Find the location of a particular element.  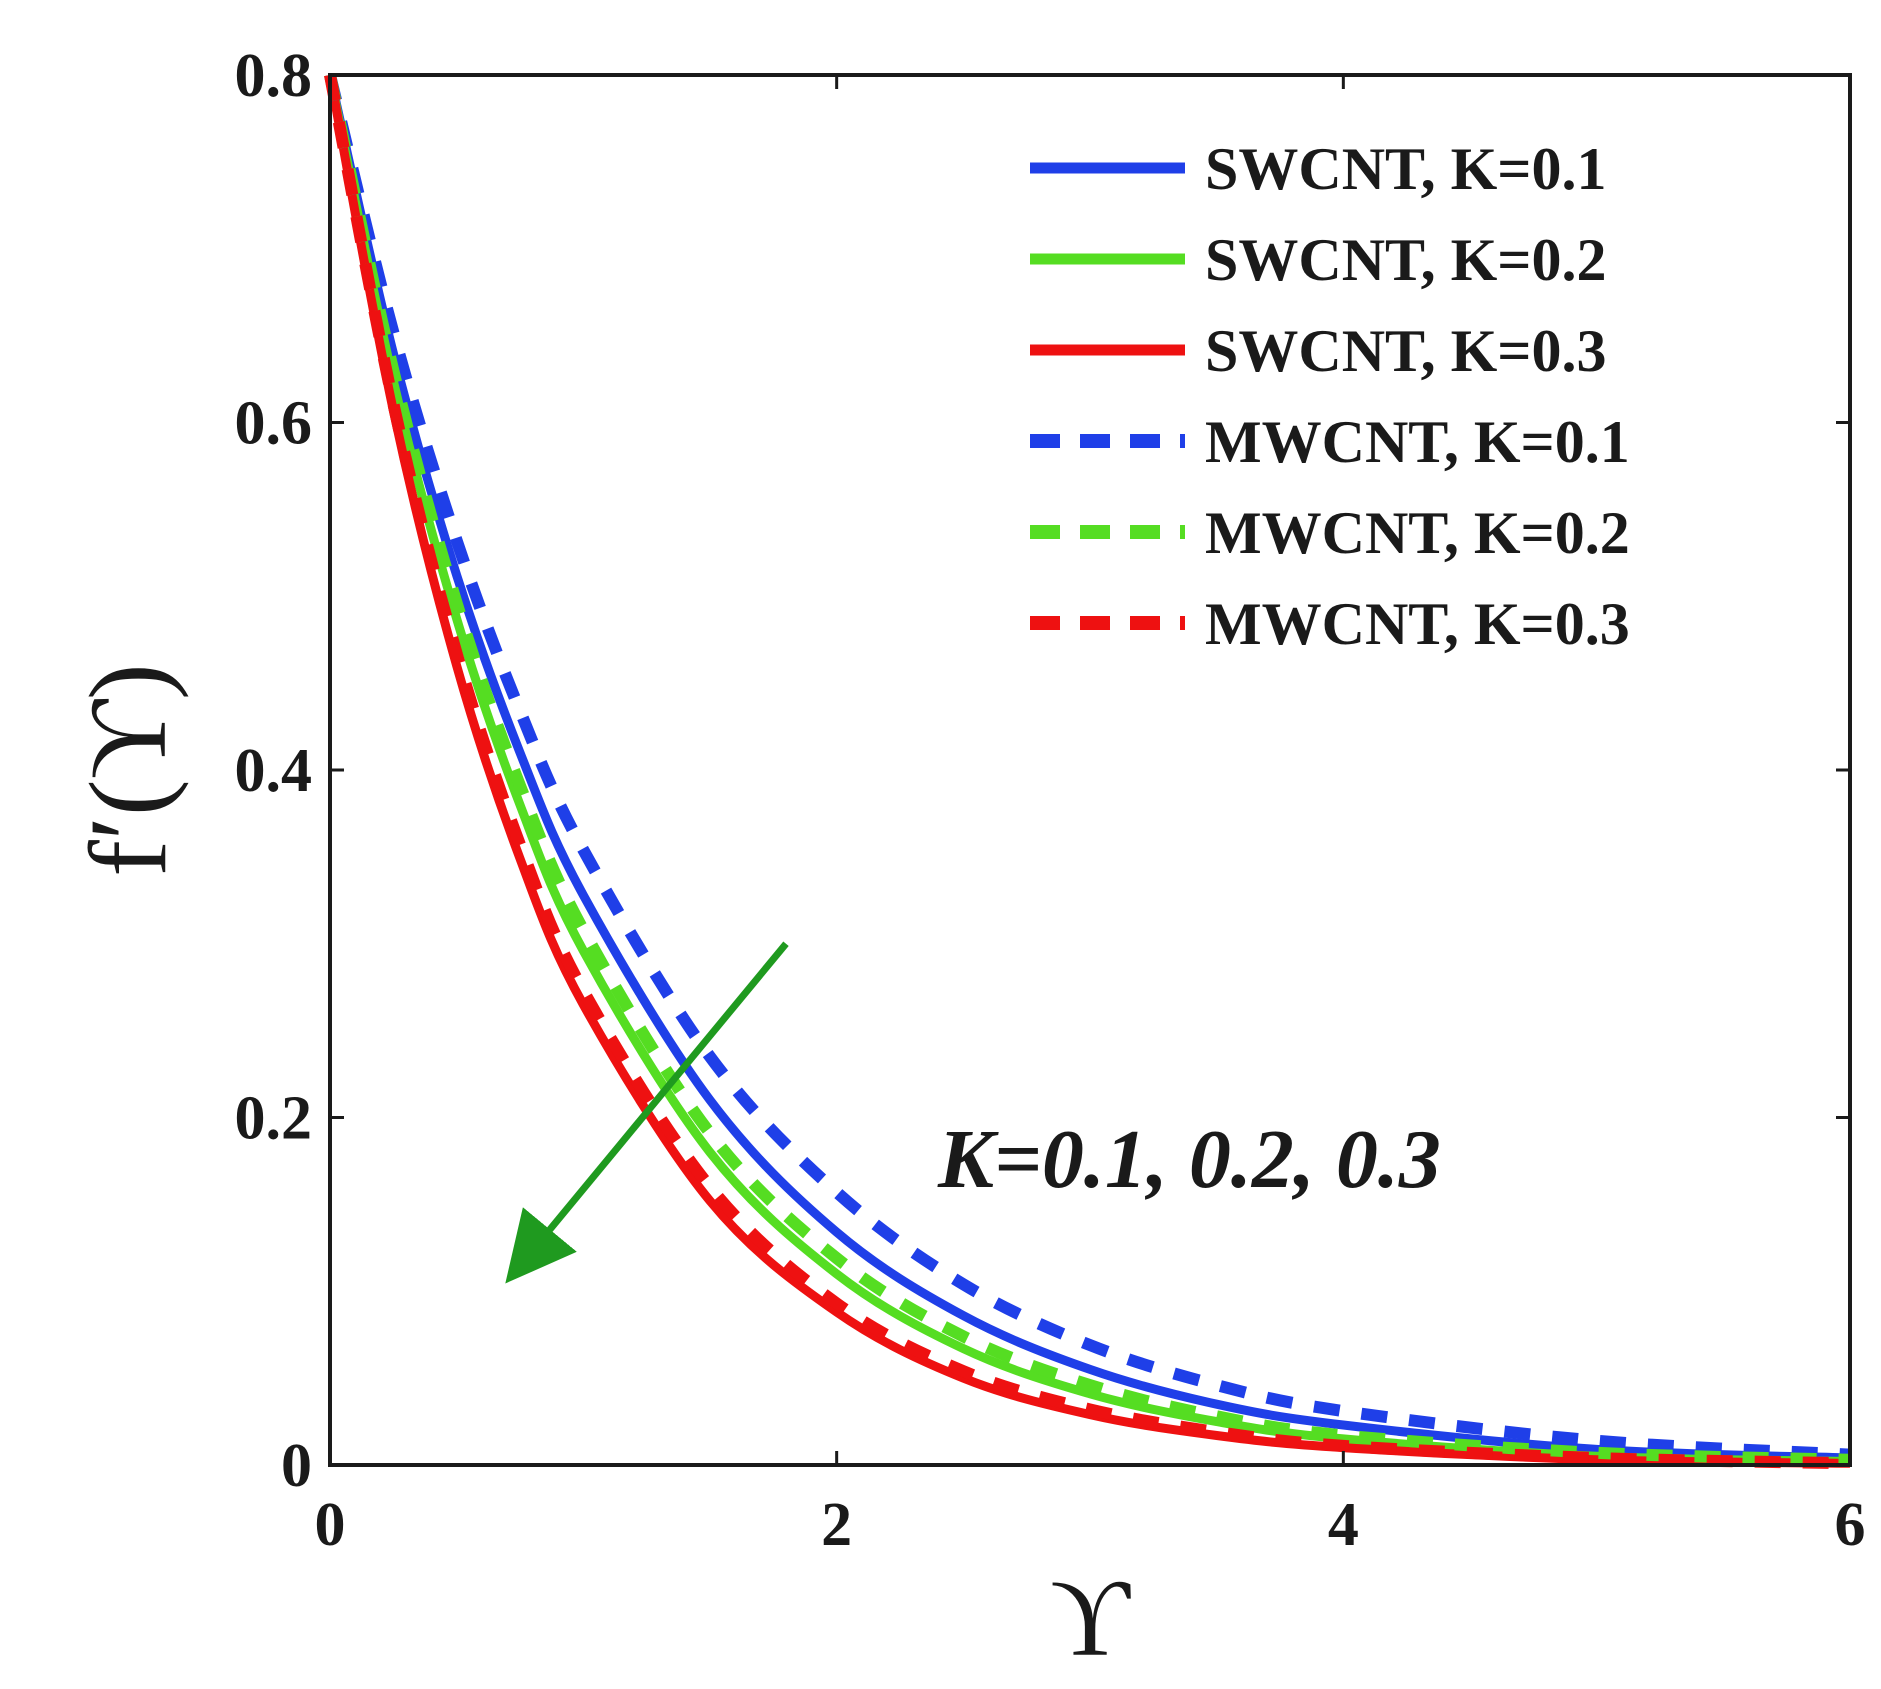

annotation-layer: K=0.1, 0.2, 0.3 is located at coordinates (973, 1112).